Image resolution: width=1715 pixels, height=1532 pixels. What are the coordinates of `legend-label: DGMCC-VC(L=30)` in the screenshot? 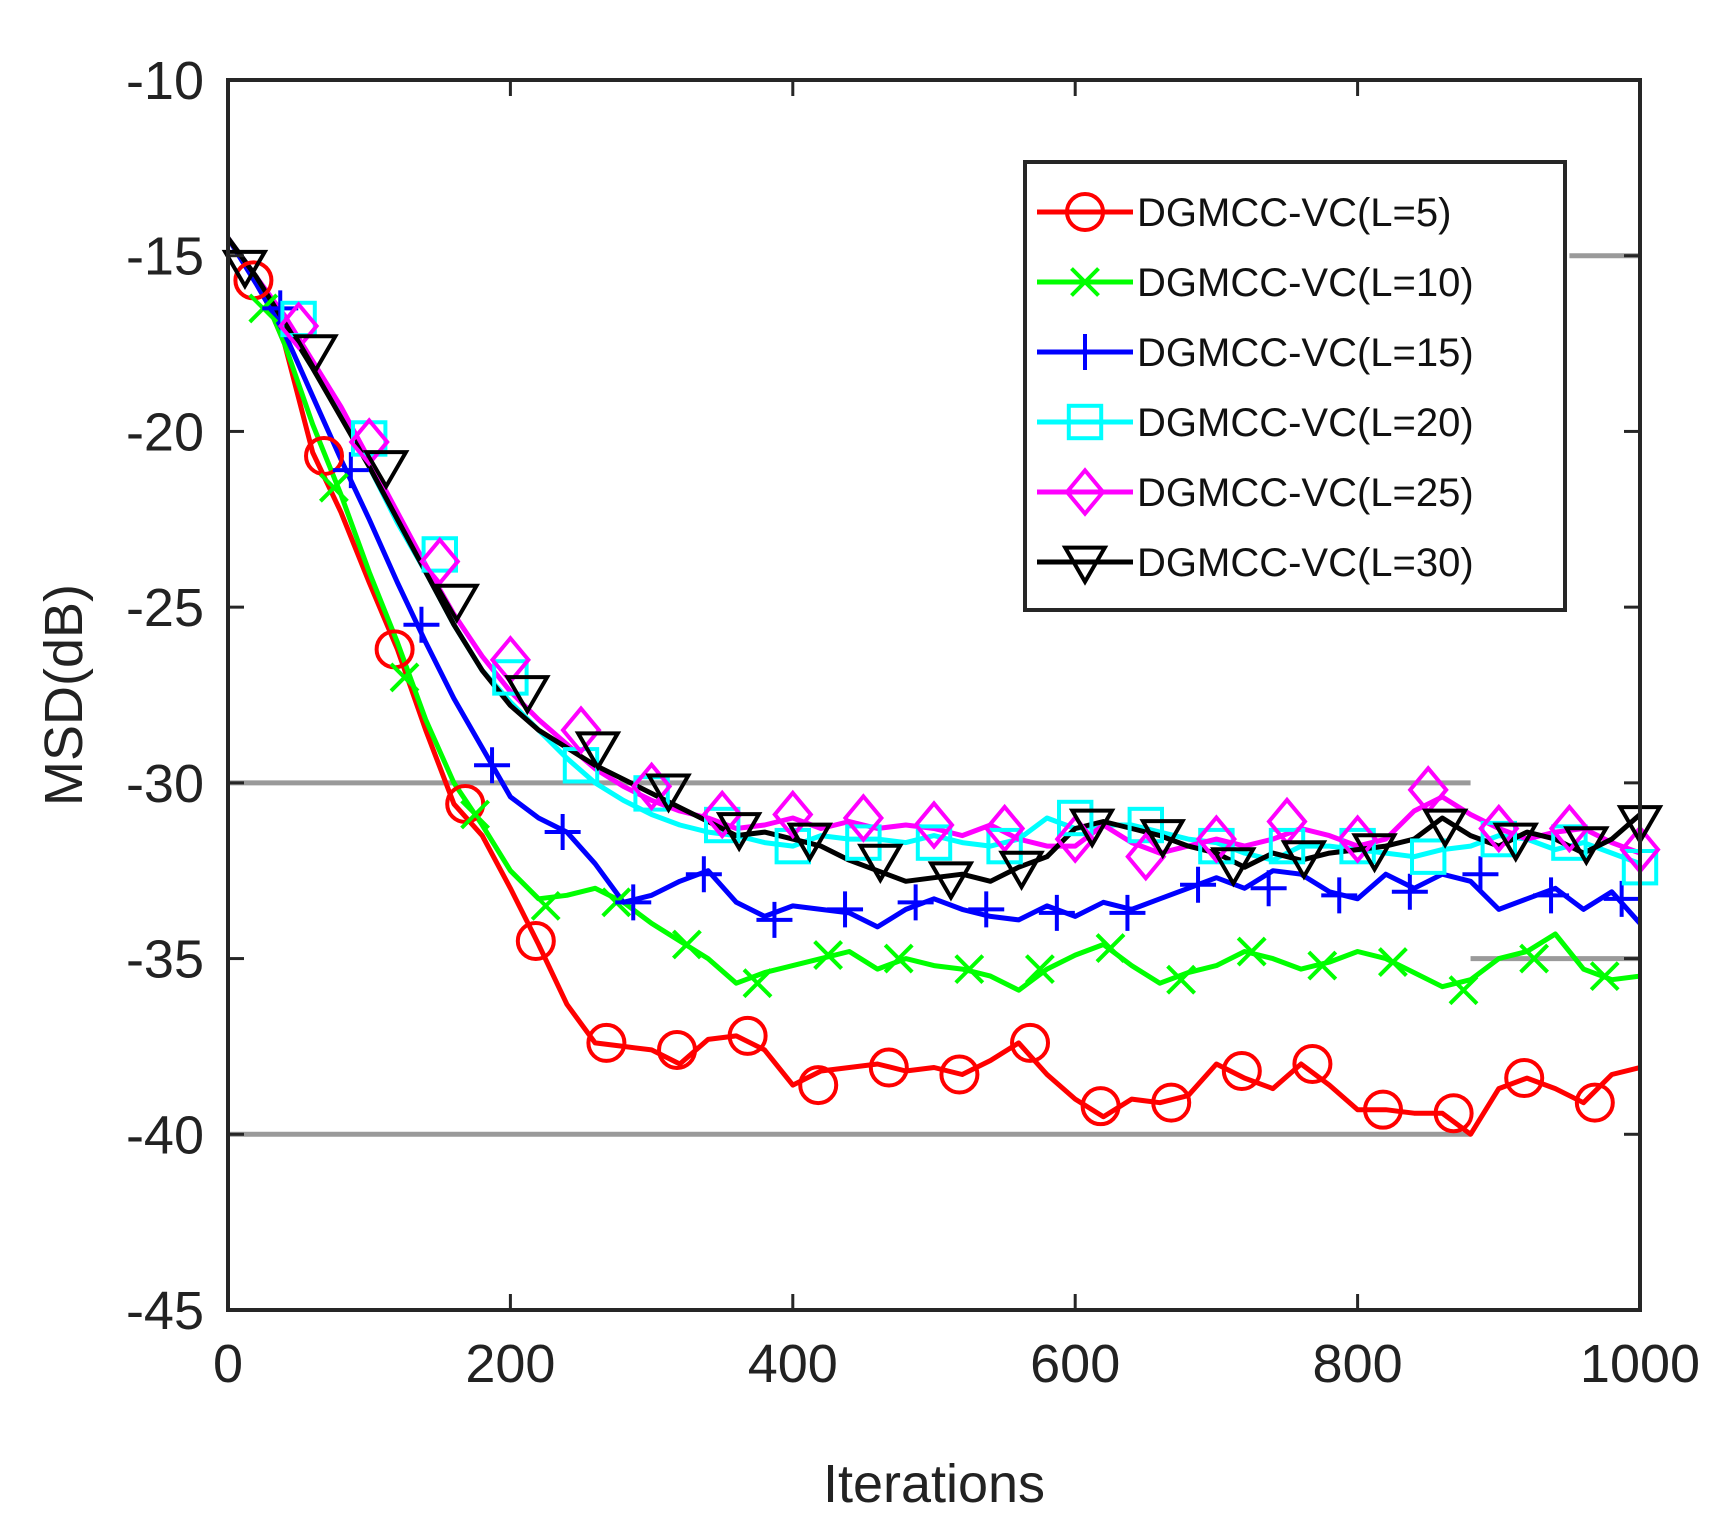 It's located at (1305, 563).